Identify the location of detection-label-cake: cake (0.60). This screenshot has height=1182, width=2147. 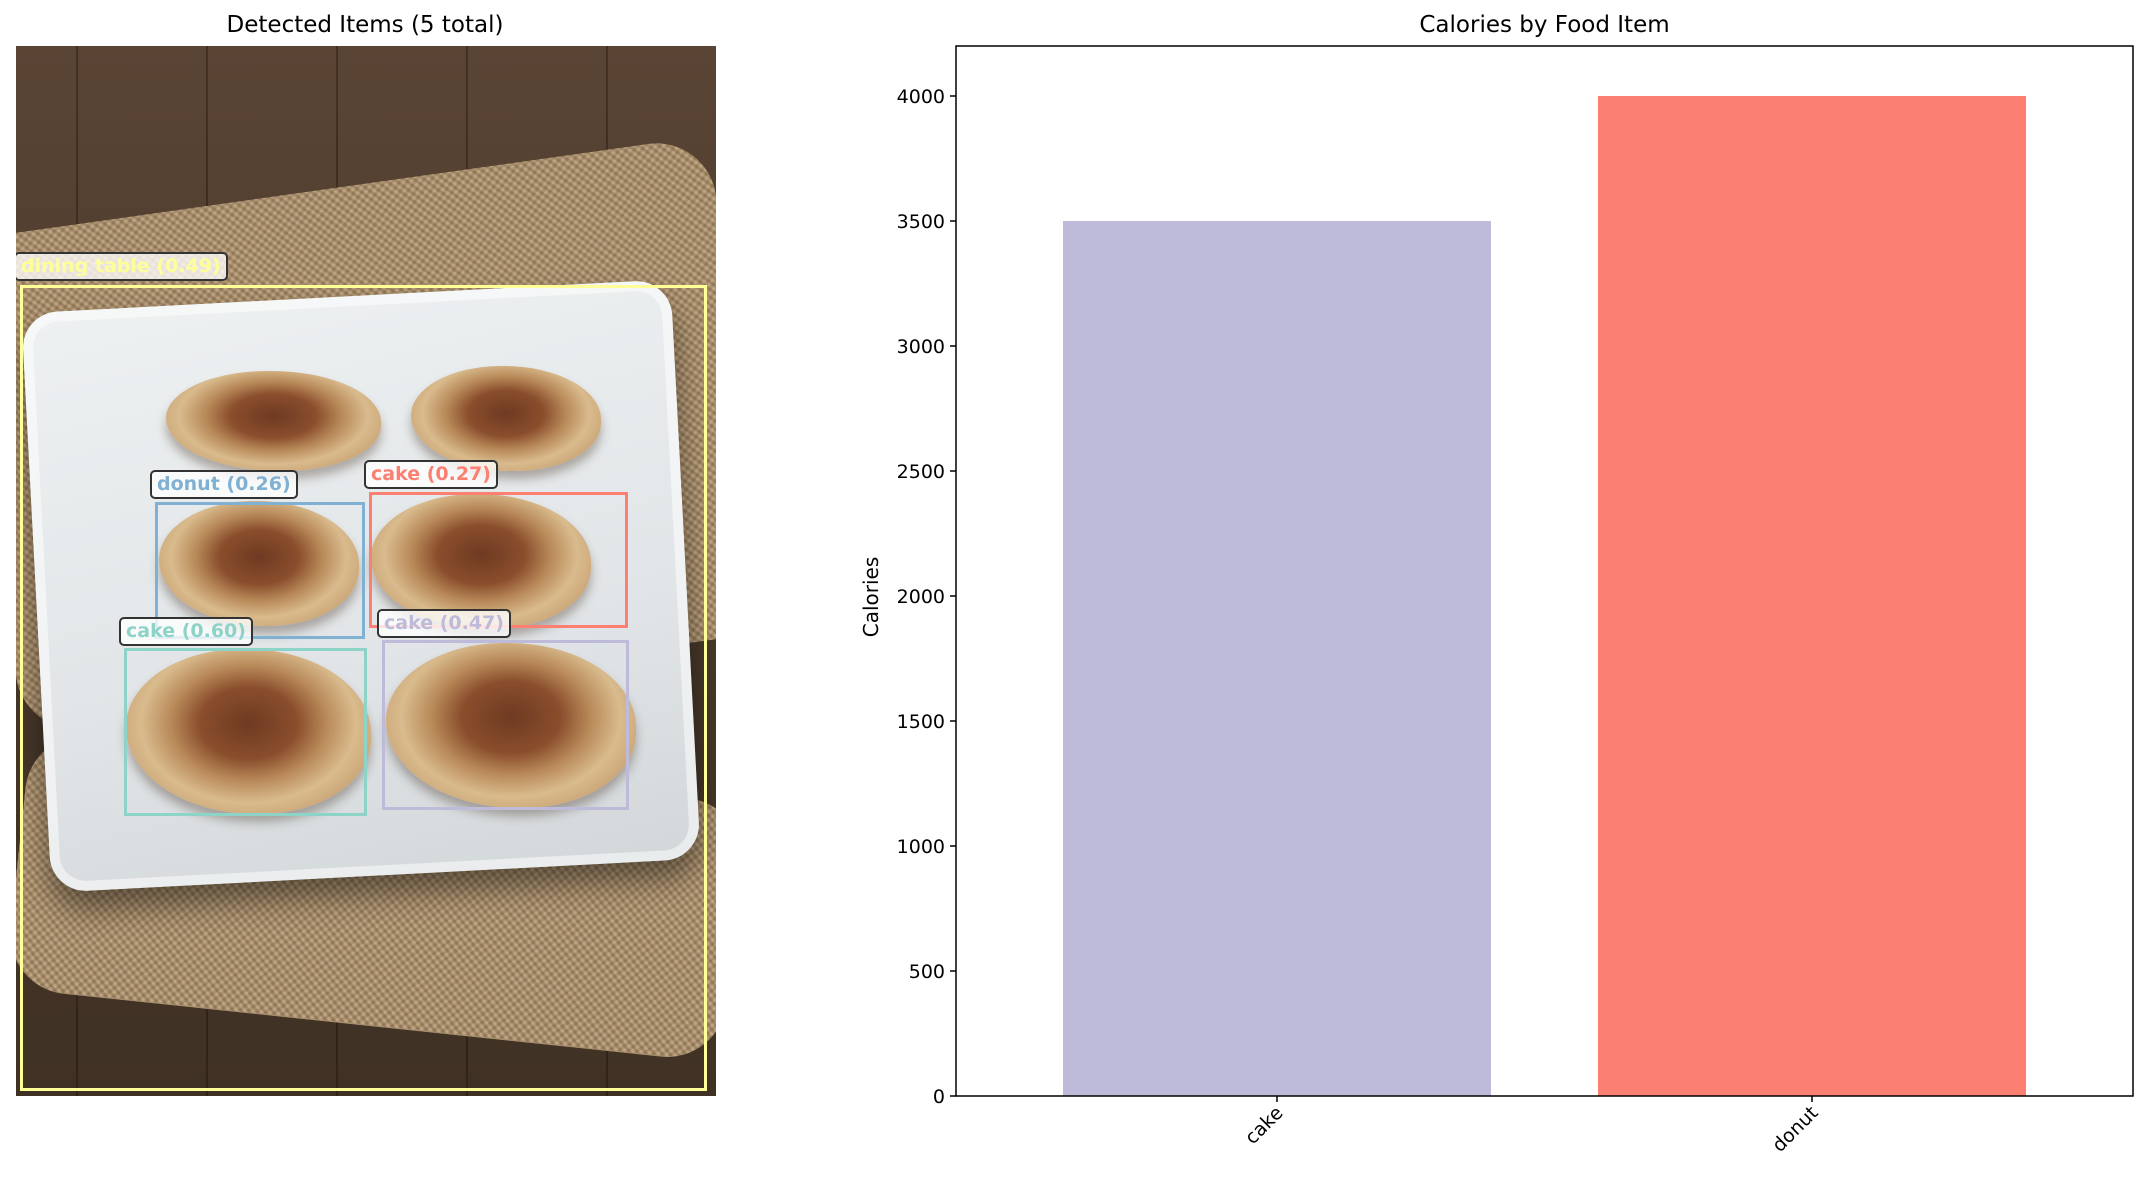
(186, 631).